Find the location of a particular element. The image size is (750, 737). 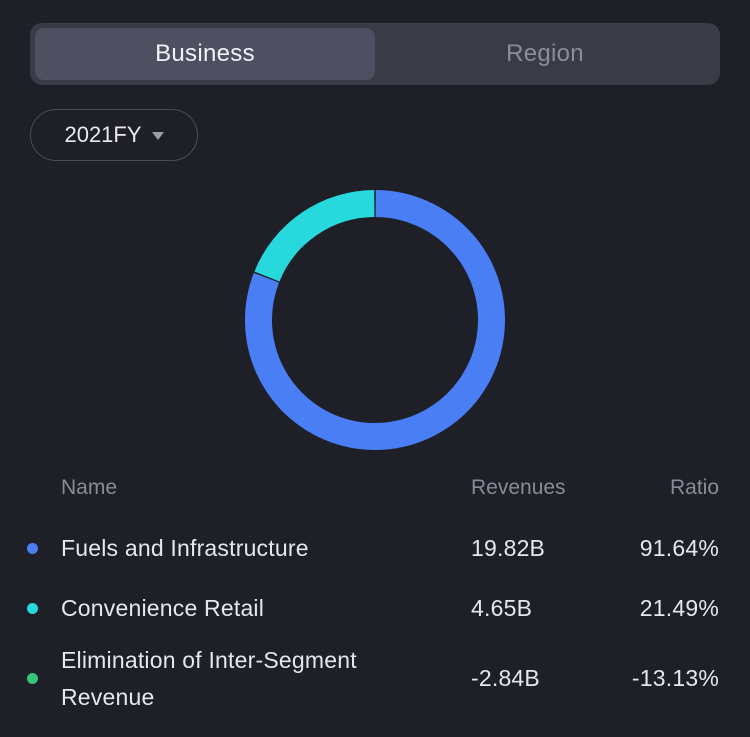

period-value: 2021FY is located at coordinates (103, 134).